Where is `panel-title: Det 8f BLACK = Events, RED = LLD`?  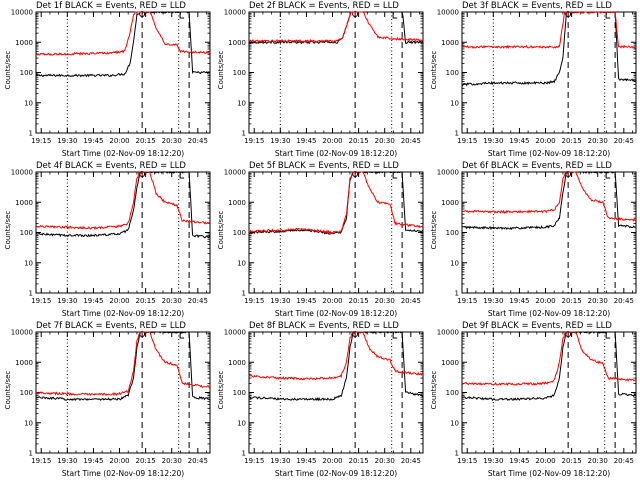 panel-title: Det 8f BLACK = Events, RED = LLD is located at coordinates (324, 326).